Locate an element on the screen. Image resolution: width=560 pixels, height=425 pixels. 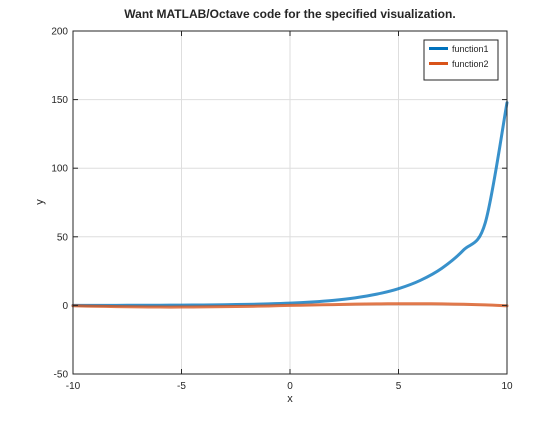
x-tick-label: 0 is located at coordinates (290, 386).